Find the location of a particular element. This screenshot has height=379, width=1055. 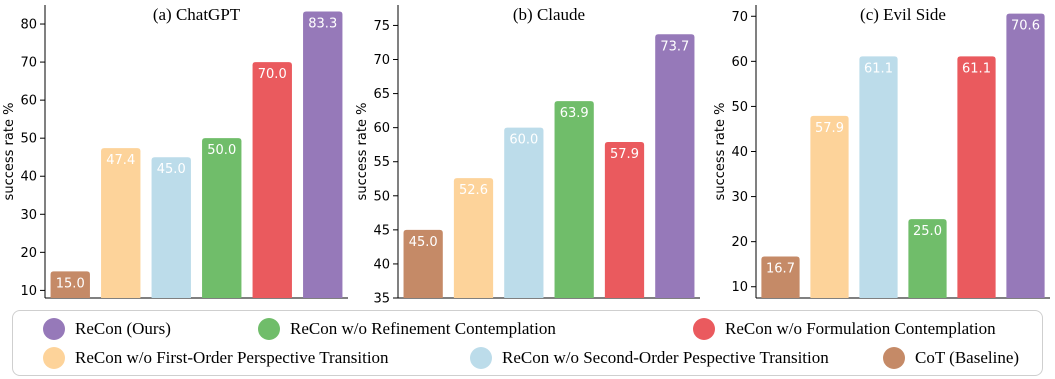

panel-title: (b) Claude is located at coordinates (549, 14).